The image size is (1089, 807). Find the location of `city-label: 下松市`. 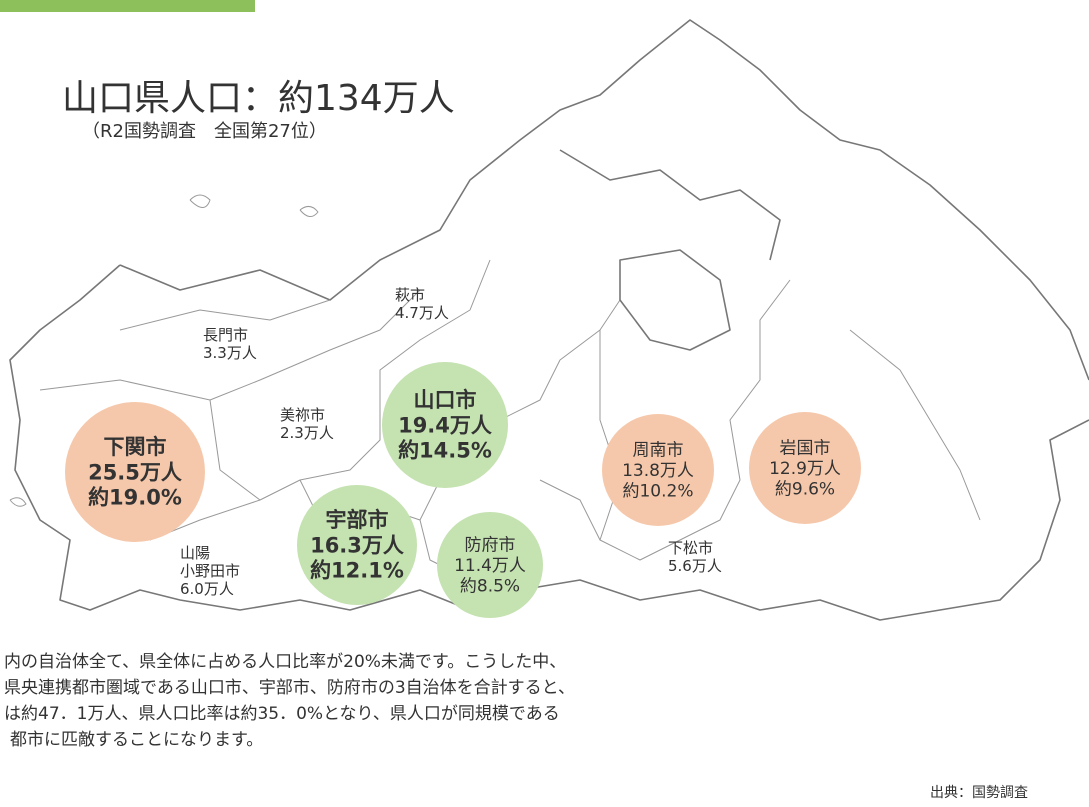

city-label: 下松市 is located at coordinates (690, 548).